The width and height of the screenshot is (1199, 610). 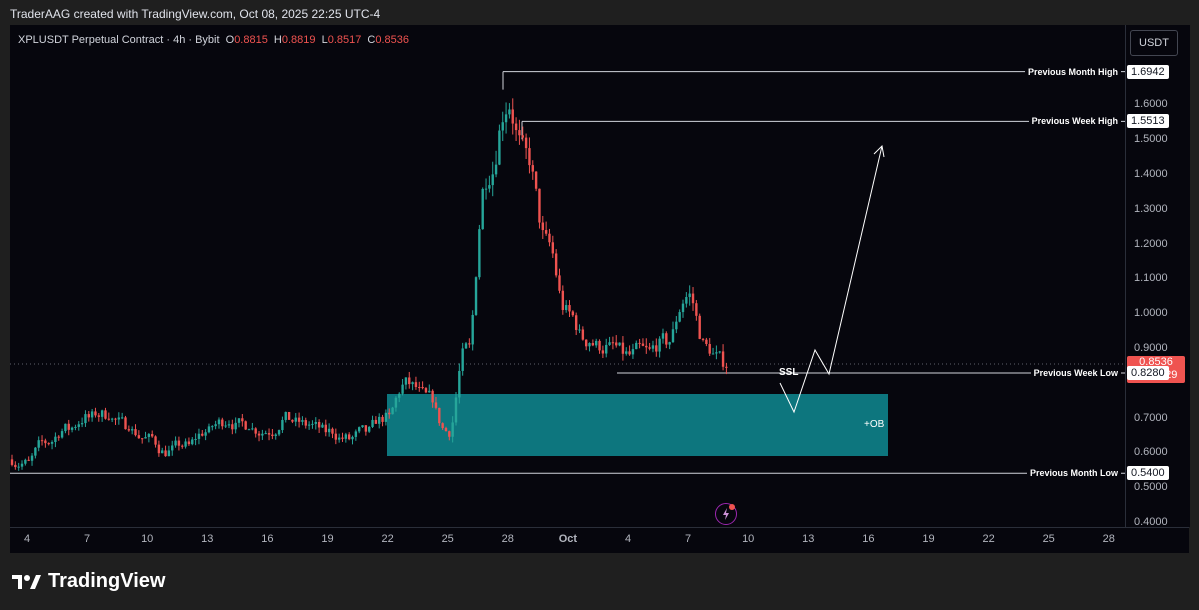 I want to click on ssl-label: SSL, so click(x=789, y=372).